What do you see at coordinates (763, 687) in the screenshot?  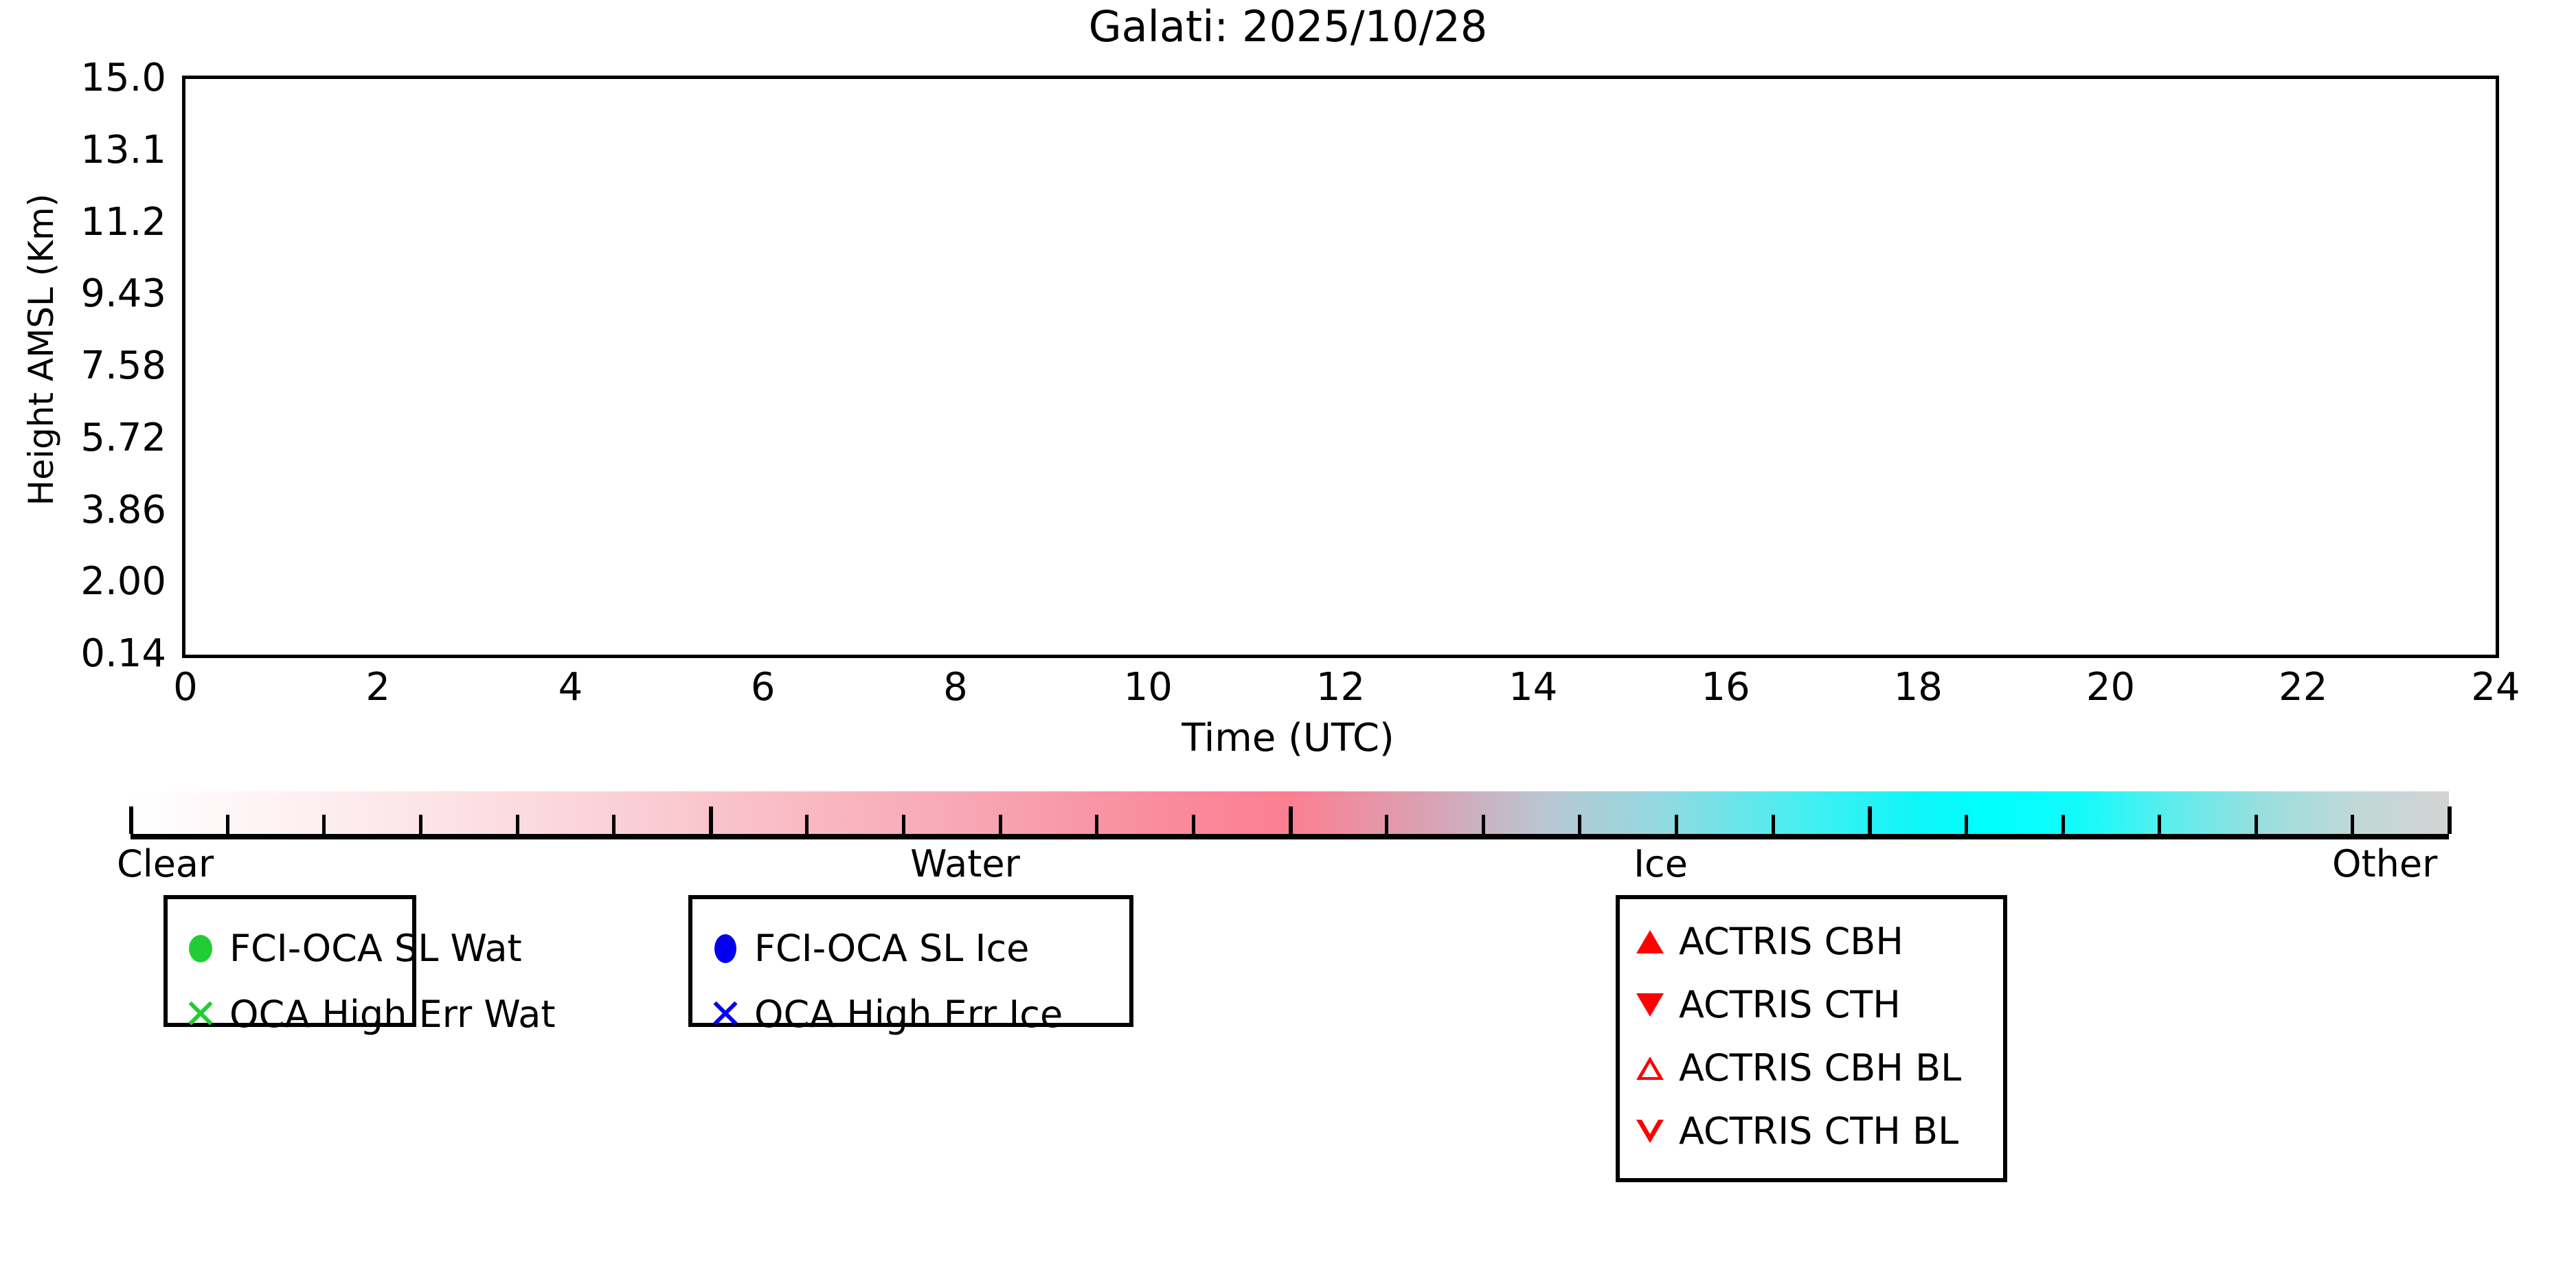 I see `x-tick-label: 6` at bounding box center [763, 687].